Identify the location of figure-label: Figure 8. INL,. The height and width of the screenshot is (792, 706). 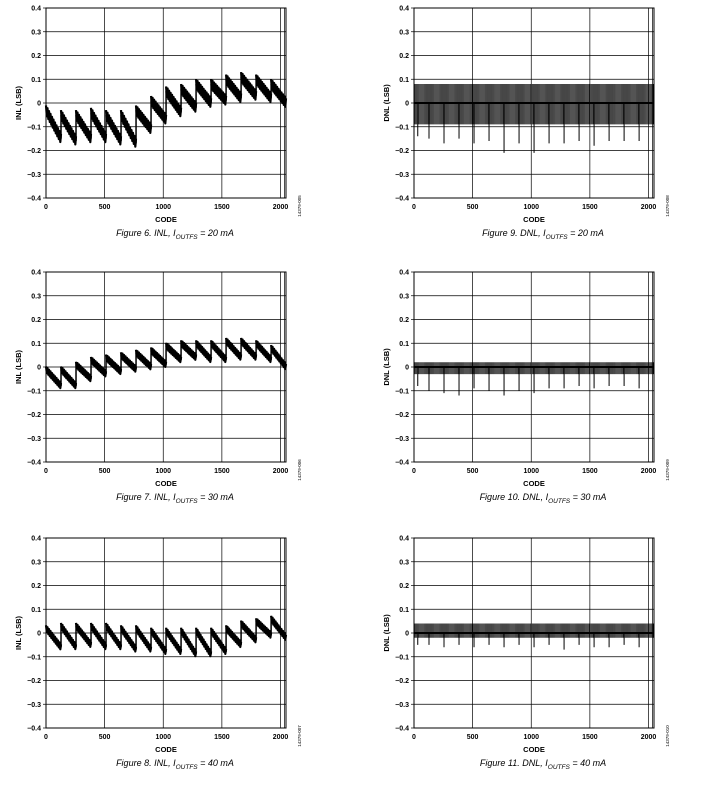
(145, 763).